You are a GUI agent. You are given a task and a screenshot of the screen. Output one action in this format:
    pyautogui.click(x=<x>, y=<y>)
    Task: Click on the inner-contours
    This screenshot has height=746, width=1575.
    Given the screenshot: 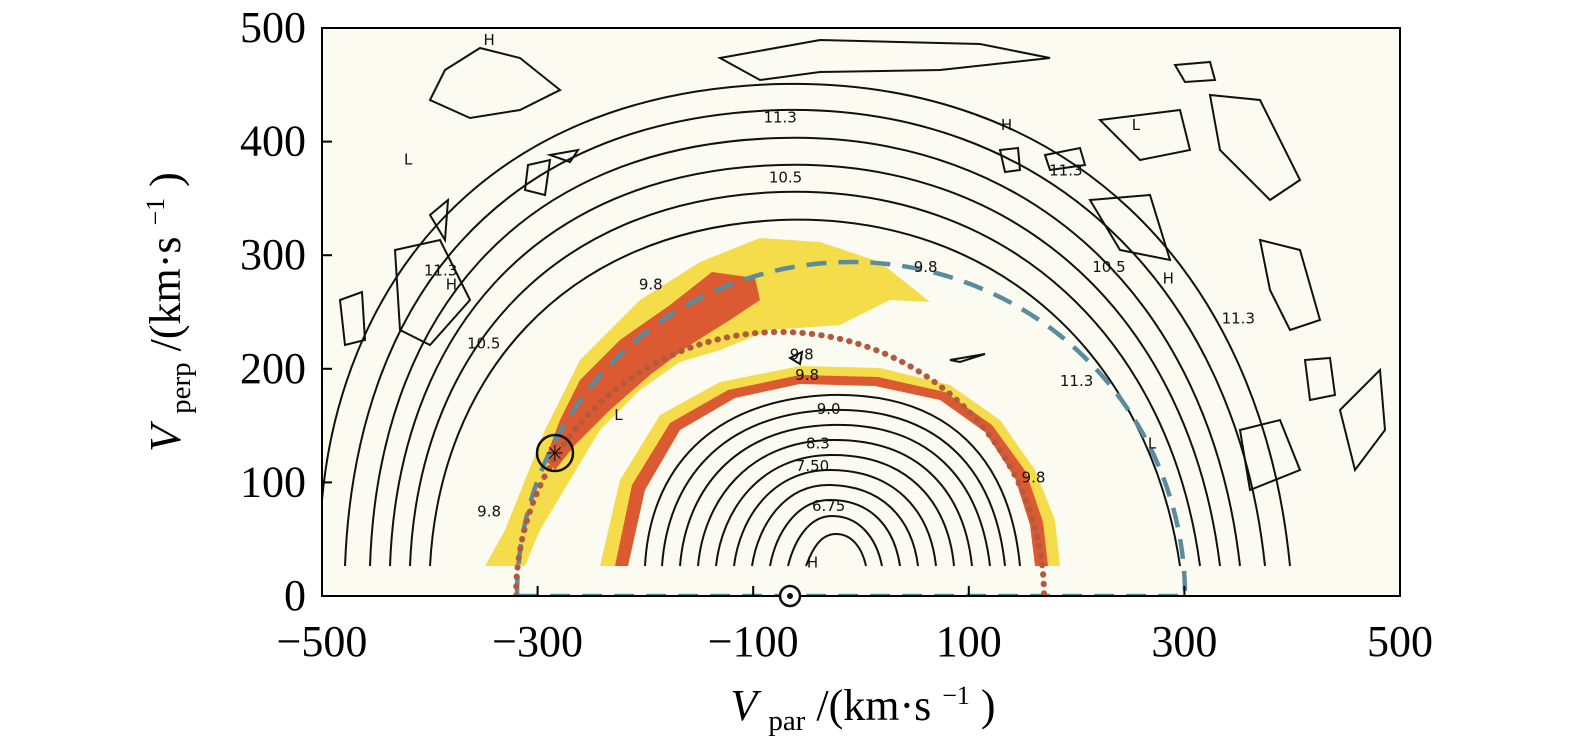 What is the action you would take?
    pyautogui.click(x=832, y=480)
    